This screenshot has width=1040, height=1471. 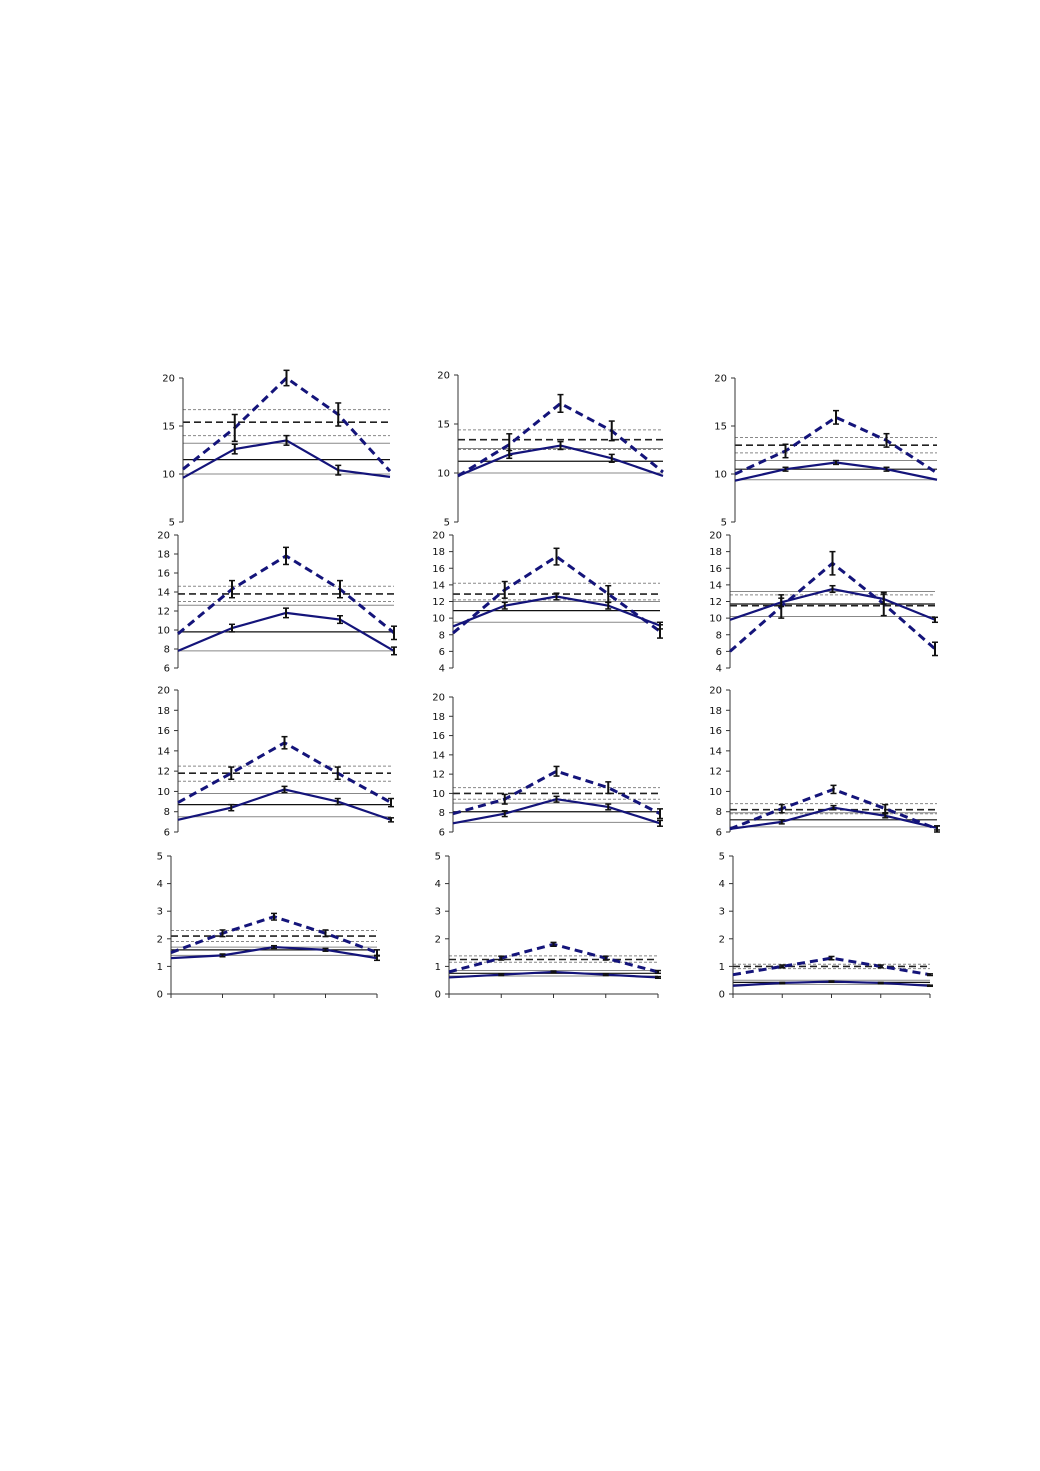 I want to click on chart-panel-r4c2: 0 1 2 3 4 5, so click(x=548, y=926).